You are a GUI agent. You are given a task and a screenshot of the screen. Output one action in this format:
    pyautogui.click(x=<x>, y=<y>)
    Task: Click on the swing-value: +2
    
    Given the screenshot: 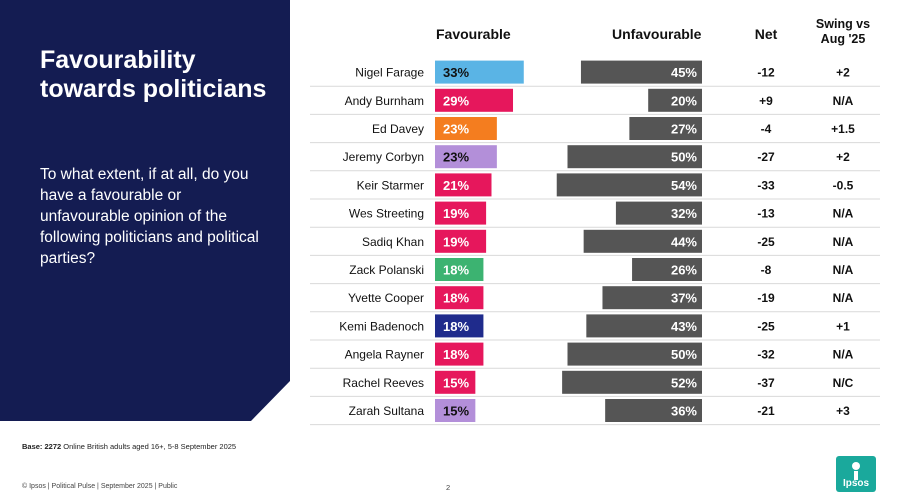 What is the action you would take?
    pyautogui.click(x=843, y=157)
    